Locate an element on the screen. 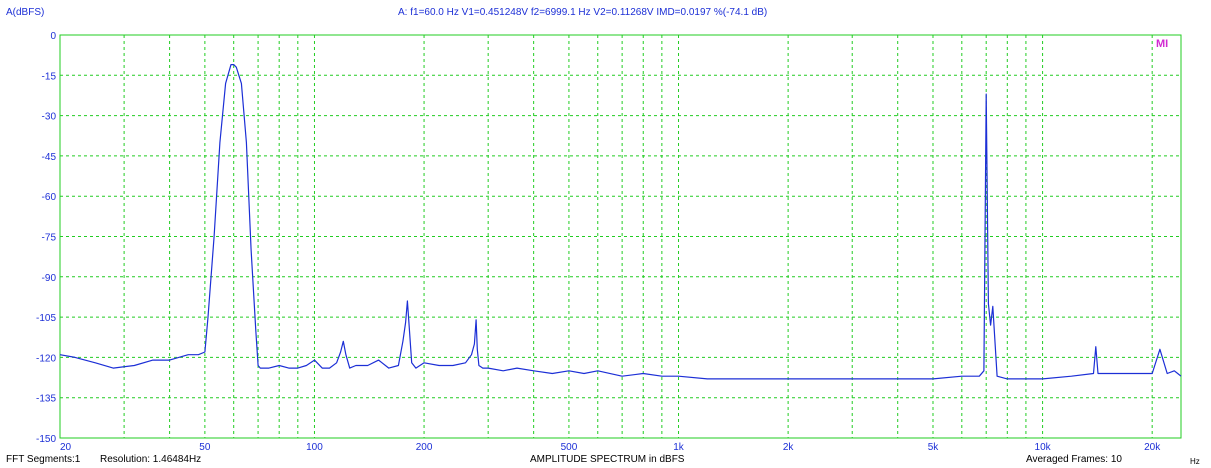 The height and width of the screenshot is (468, 1211). x-tick-label: 100 is located at coordinates (314, 447).